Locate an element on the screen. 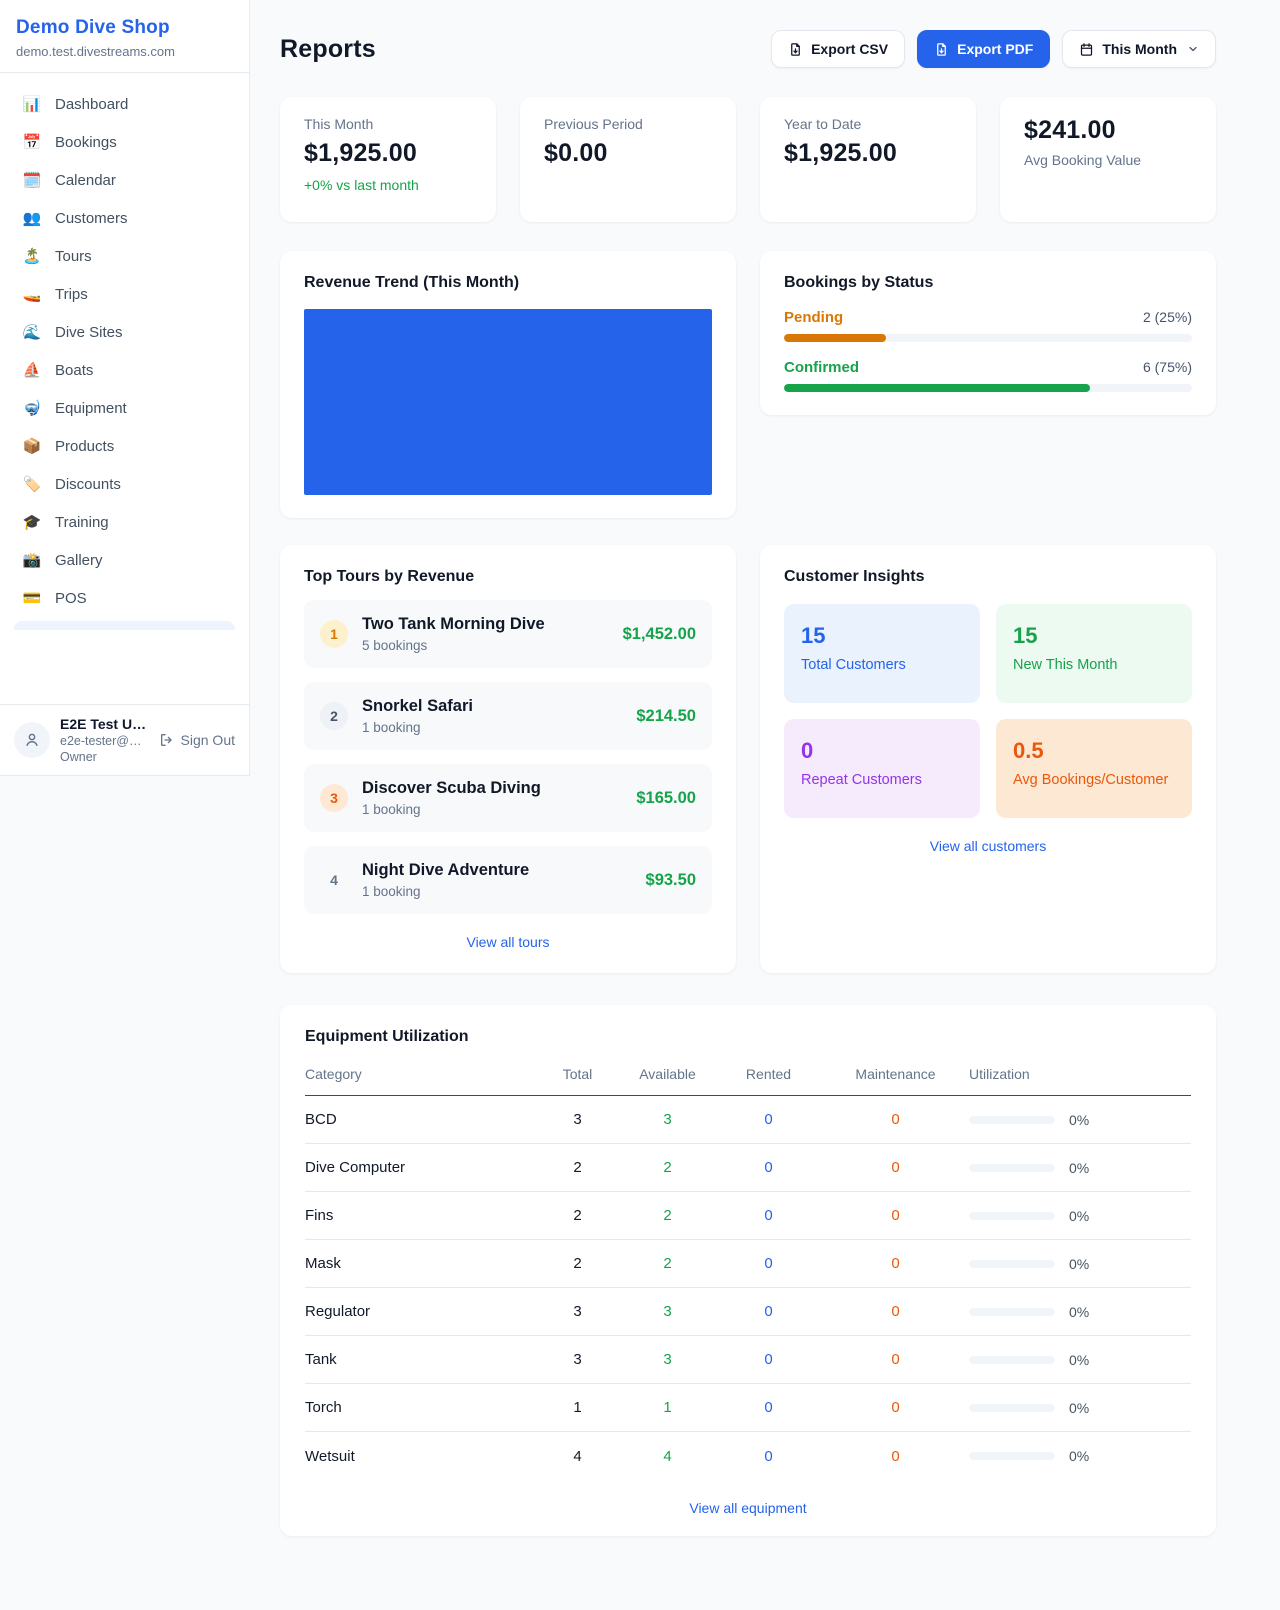 The height and width of the screenshot is (1610, 1280). stat-value: $0.00 is located at coordinates (576, 153).